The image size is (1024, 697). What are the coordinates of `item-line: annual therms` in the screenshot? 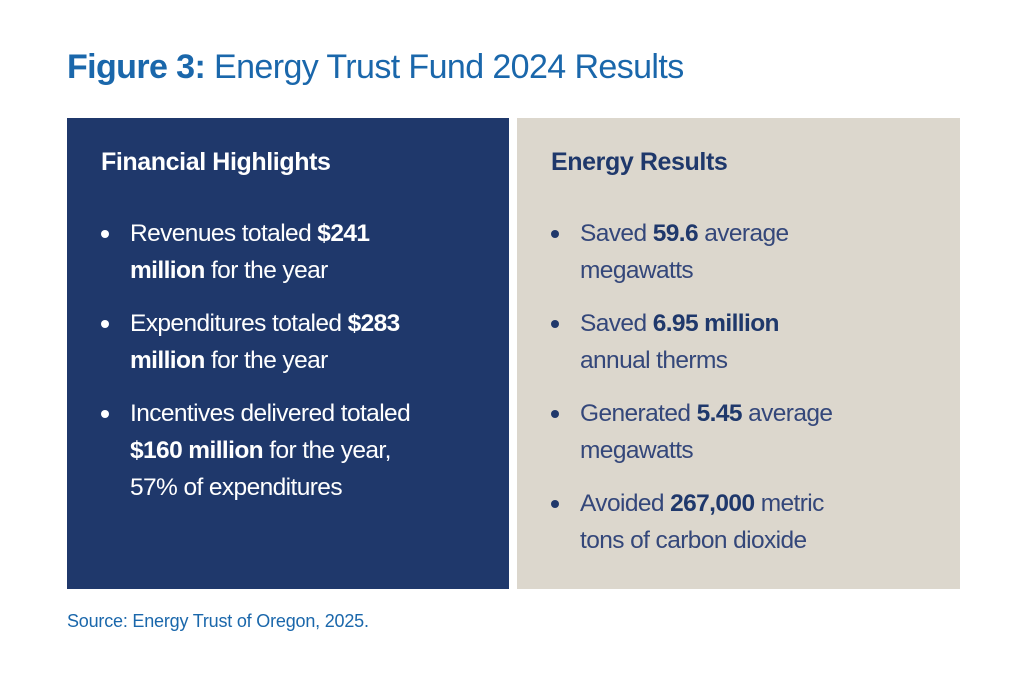 It's located at (770, 360).